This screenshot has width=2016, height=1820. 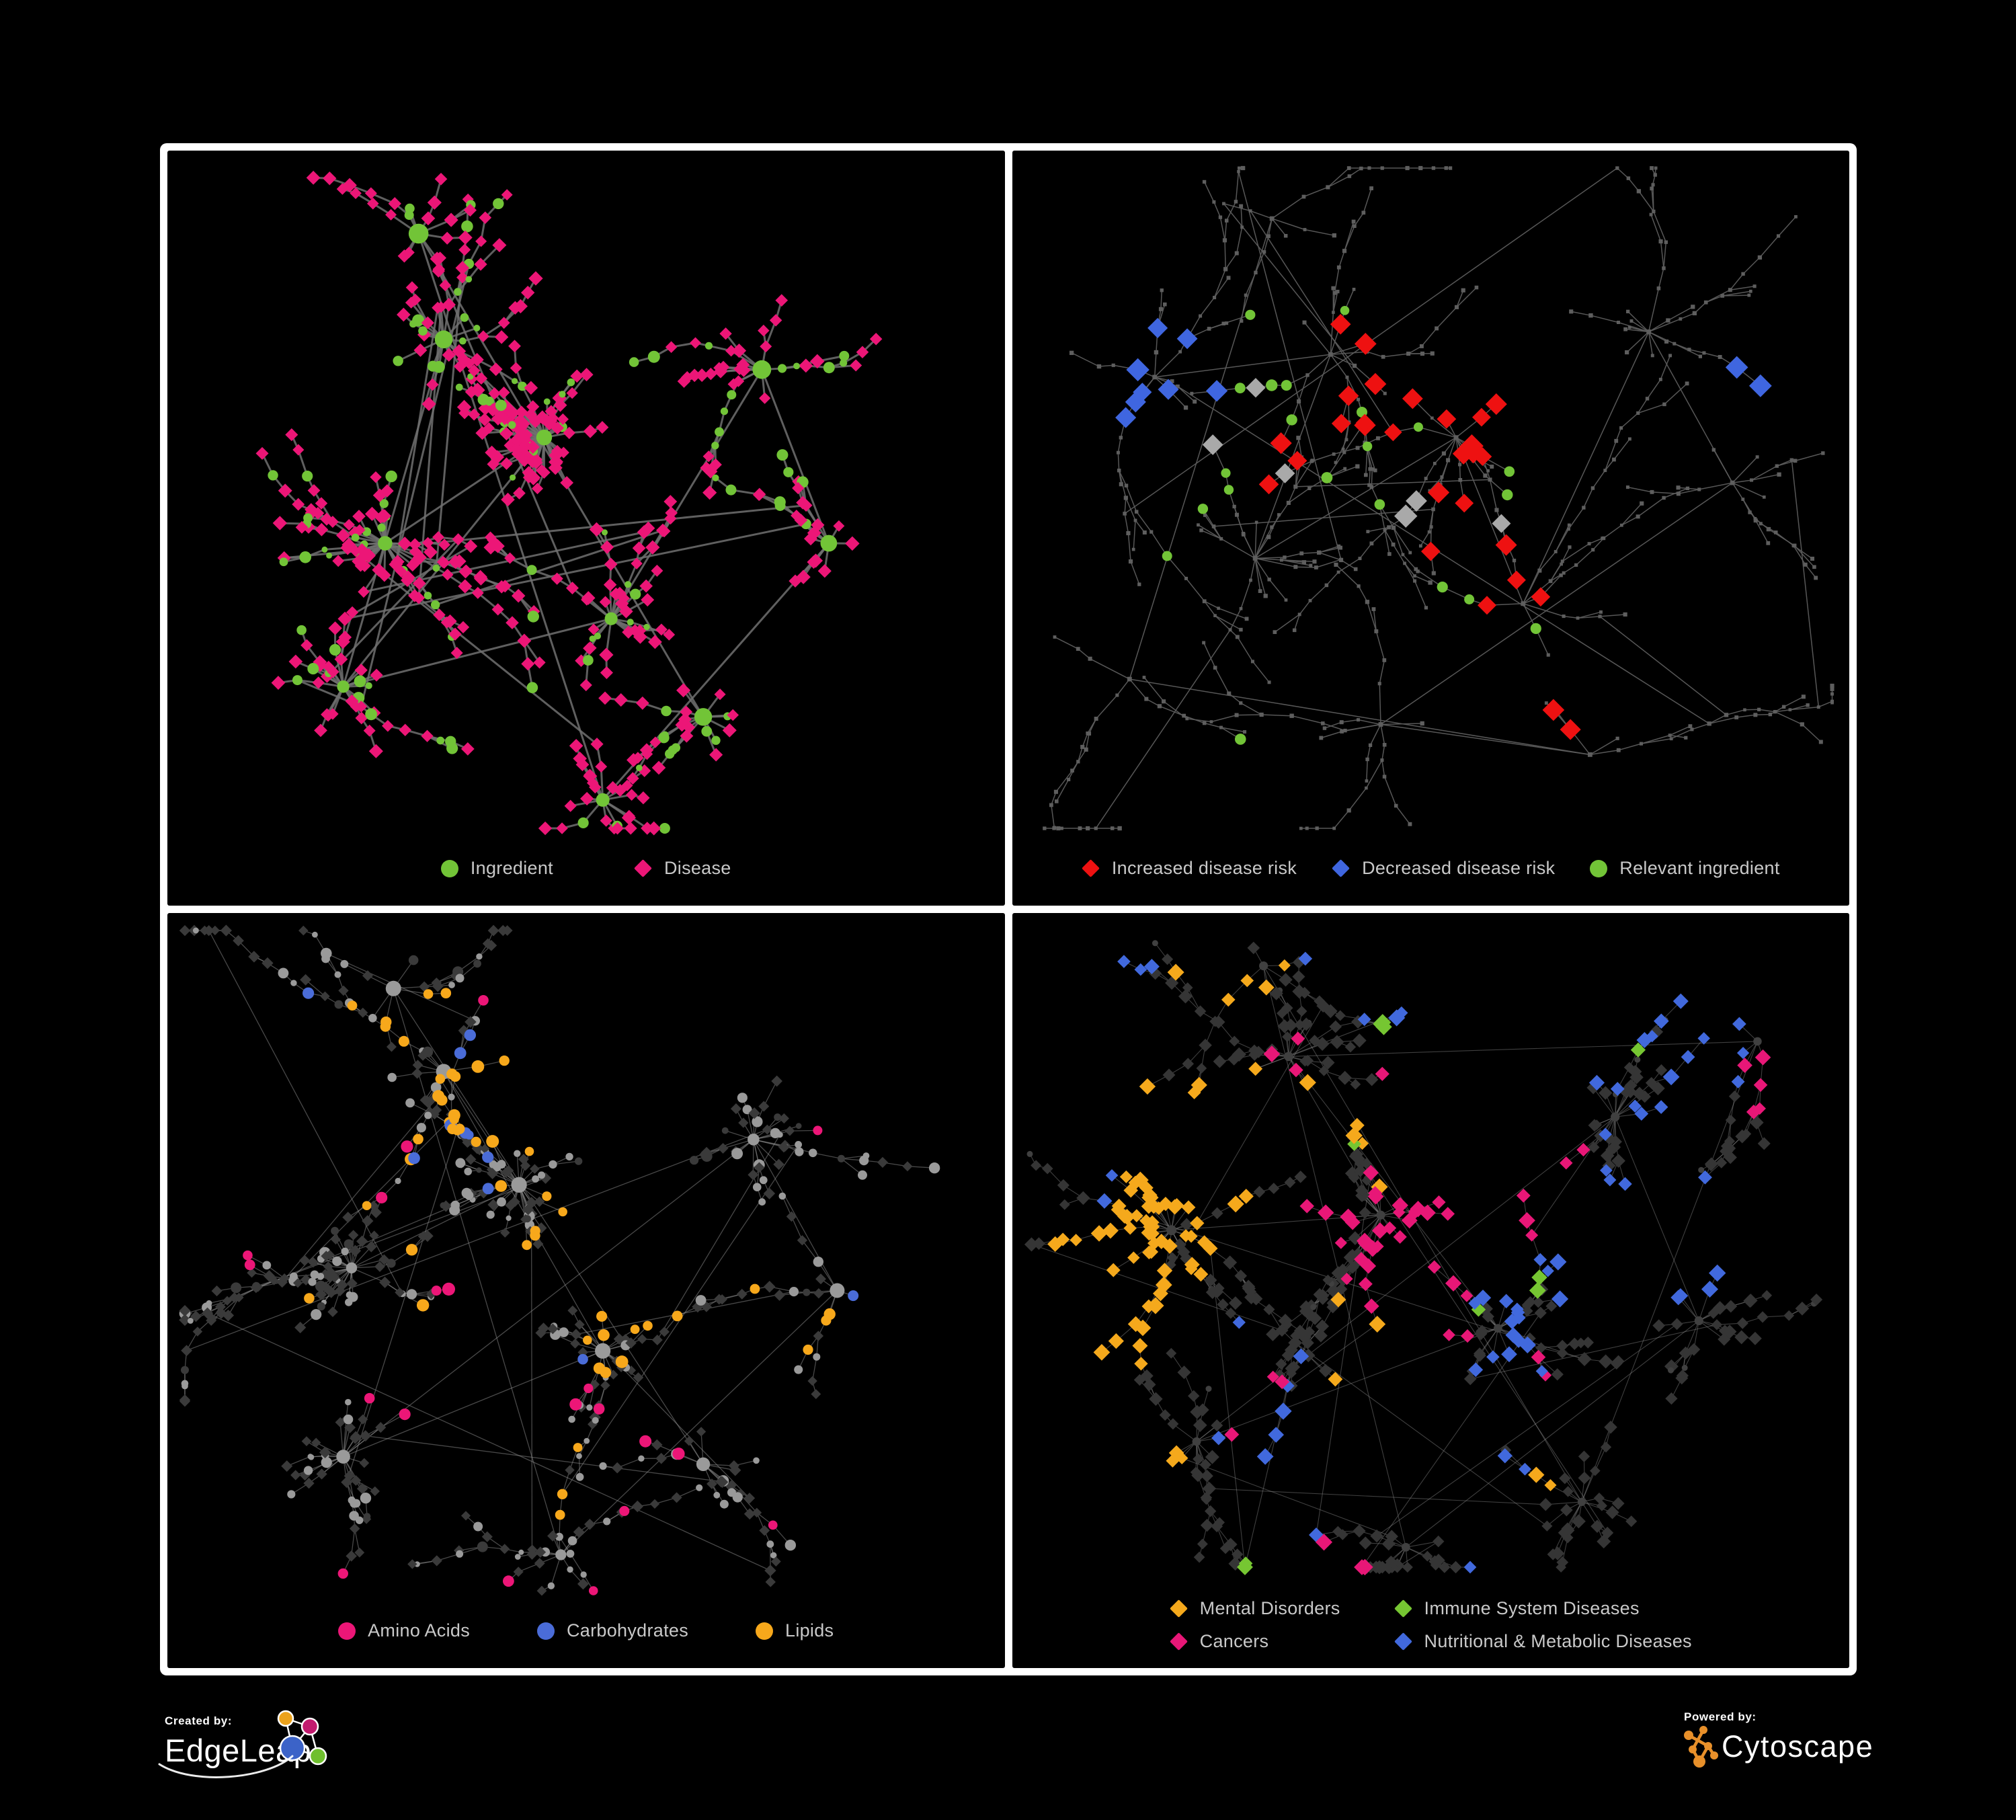 I want to click on nutritional-metabolic-diseases-diamond-icon, so click(x=1403, y=1641).